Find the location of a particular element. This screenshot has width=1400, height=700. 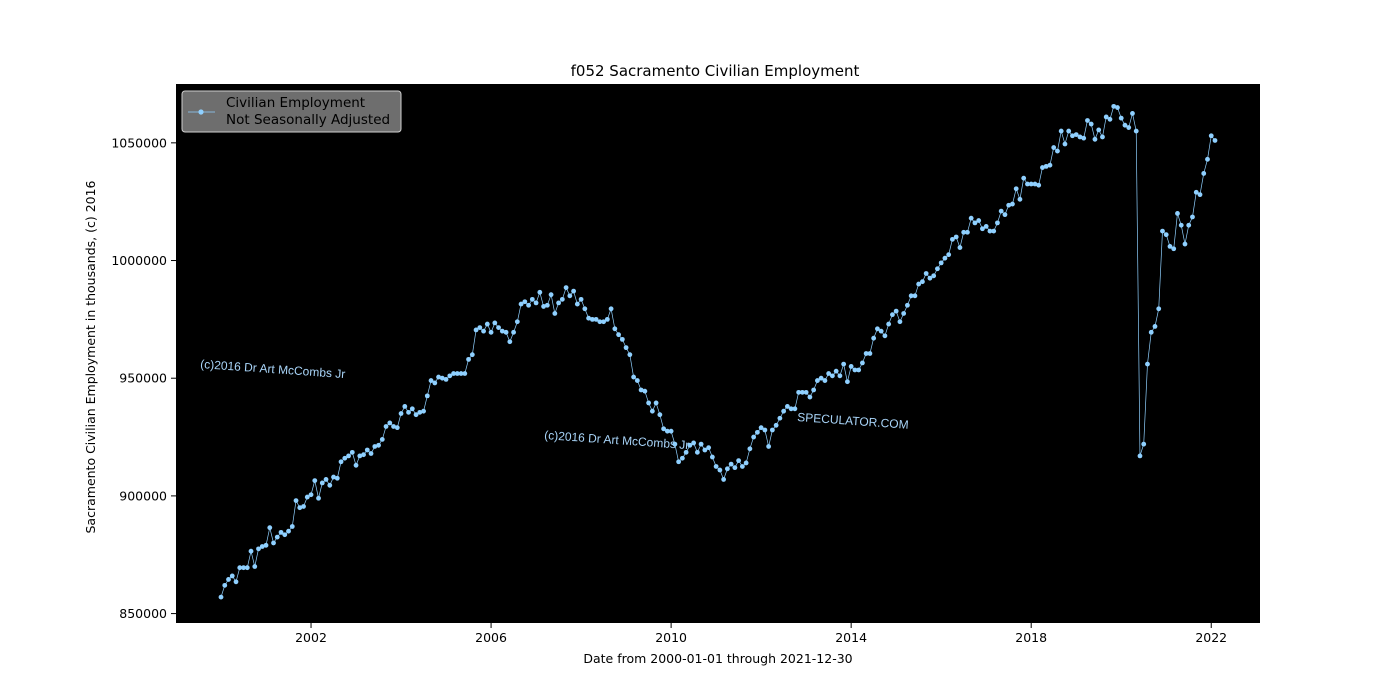

legend-label-line2: Not Seasonally Adjusted is located at coordinates (308, 120).